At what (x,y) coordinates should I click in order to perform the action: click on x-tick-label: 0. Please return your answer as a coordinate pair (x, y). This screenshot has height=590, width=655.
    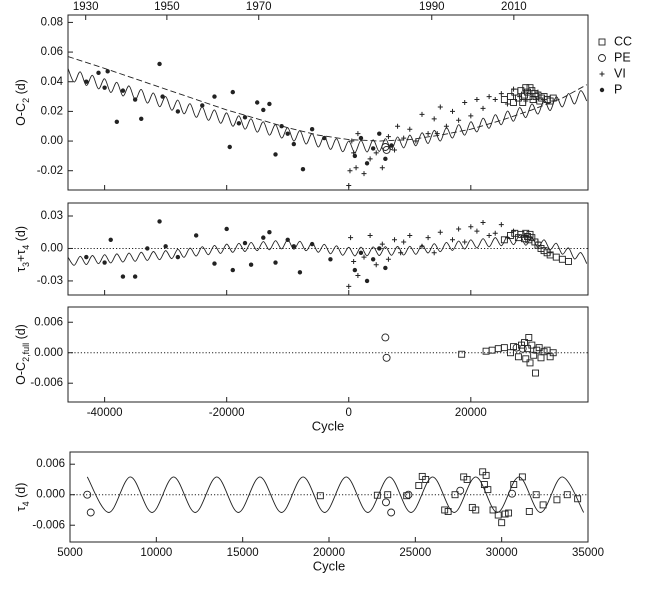
    Looking at the image, I should click on (349, 413).